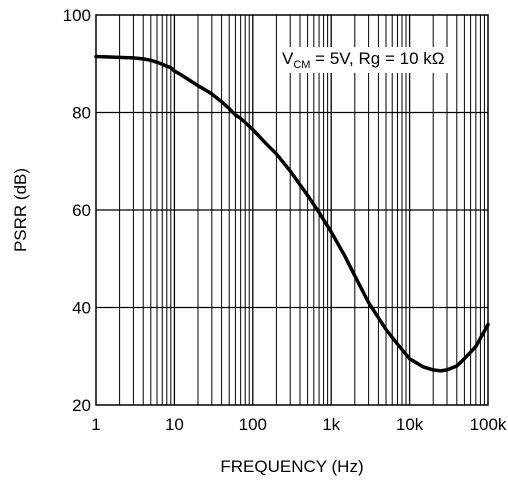 The width and height of the screenshot is (508, 480). What do you see at coordinates (288, 58) in the screenshot?
I see `annotation-v: V` at bounding box center [288, 58].